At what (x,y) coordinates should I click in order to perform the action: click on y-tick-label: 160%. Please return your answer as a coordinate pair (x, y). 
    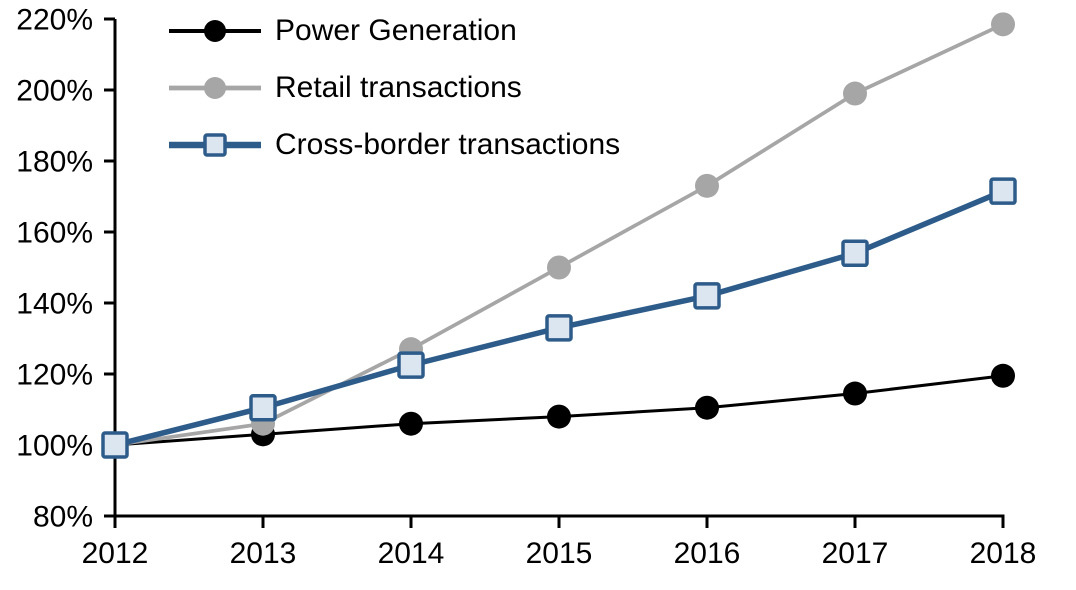
    Looking at the image, I should click on (54, 233).